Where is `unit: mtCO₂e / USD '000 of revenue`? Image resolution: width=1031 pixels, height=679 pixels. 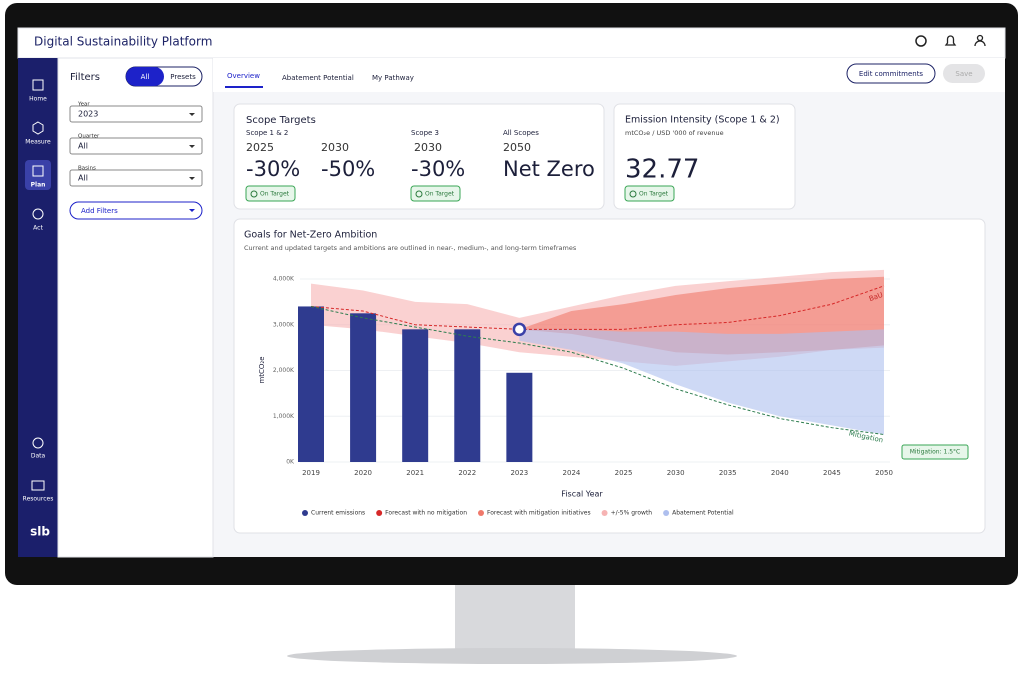
unit: mtCO₂e / USD '000 of revenue is located at coordinates (674, 133).